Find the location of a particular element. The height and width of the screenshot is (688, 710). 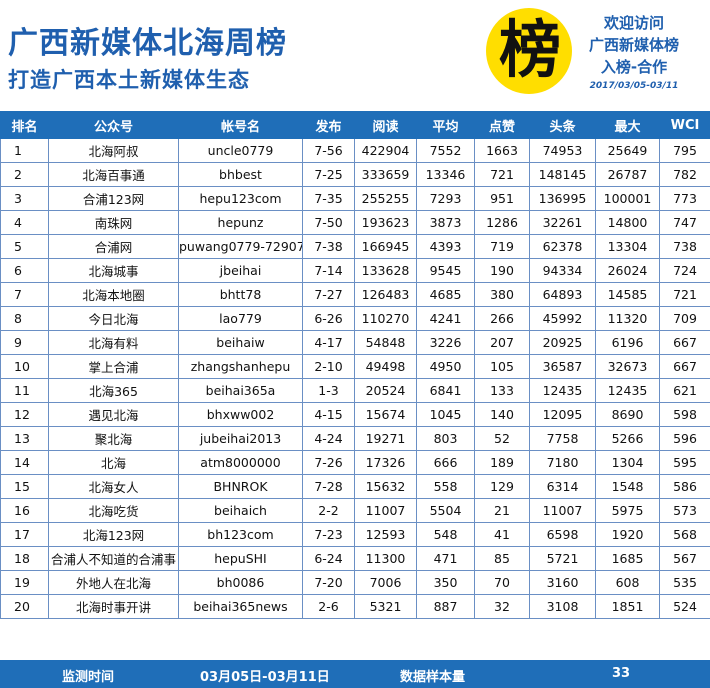

table-row: 16 北海吃货 beihaich 2-2 11007 5504 21 11007 5975 573 is located at coordinates (355, 510).